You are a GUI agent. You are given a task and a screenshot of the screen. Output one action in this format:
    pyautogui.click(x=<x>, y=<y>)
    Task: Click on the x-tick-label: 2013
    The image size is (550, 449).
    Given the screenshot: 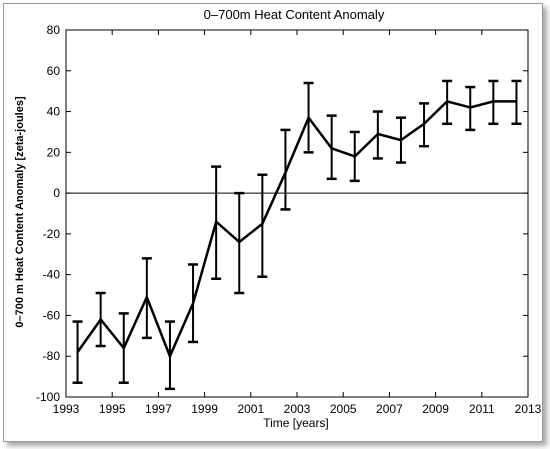 What is the action you would take?
    pyautogui.click(x=528, y=409)
    